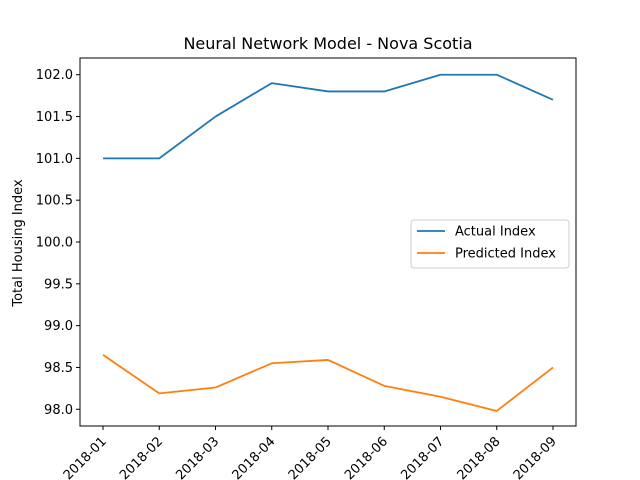  What do you see at coordinates (58, 284) in the screenshot?
I see `y-tick-label: 99.5` at bounding box center [58, 284].